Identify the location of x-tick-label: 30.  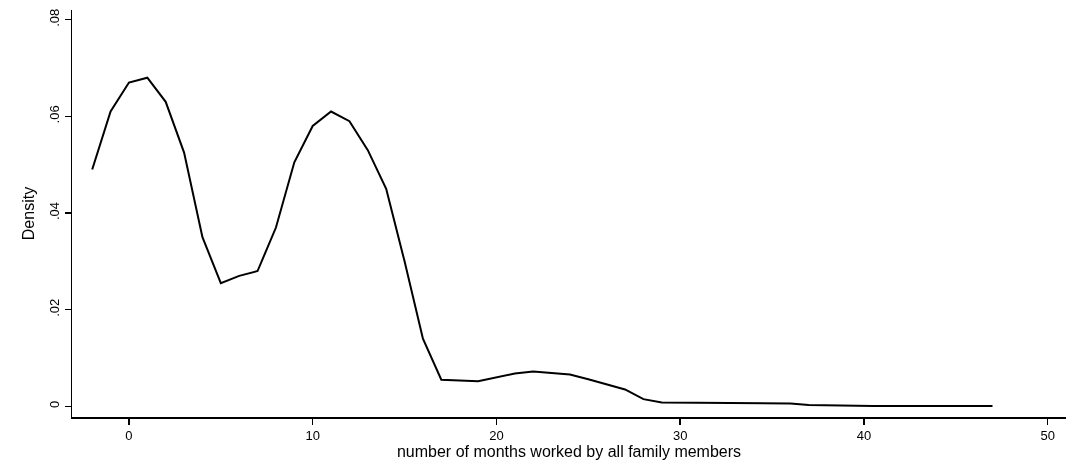
(680, 436).